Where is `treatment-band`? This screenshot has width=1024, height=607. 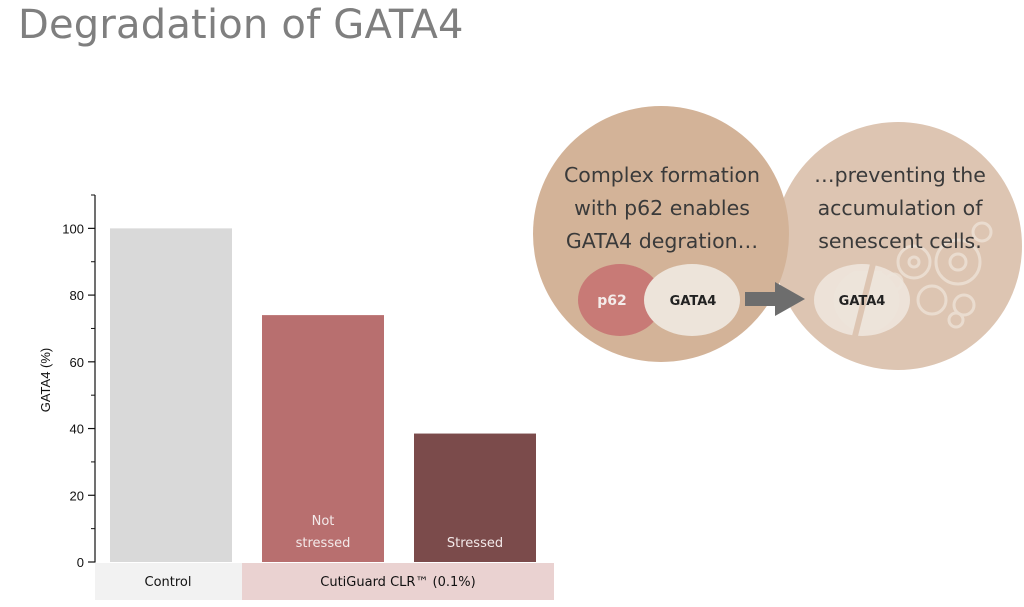
treatment-band is located at coordinates (398, 581).